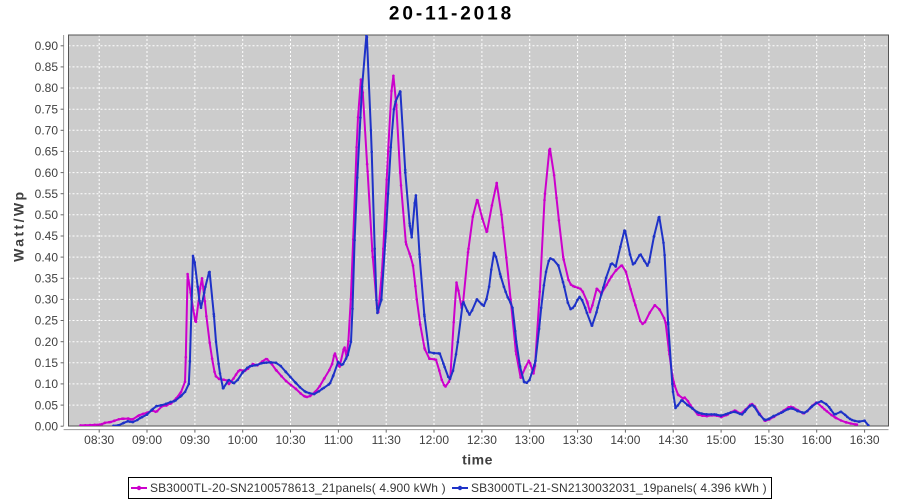 The image size is (900, 500). Describe the element at coordinates (477, 460) in the screenshot. I see `svg-text: time` at that location.